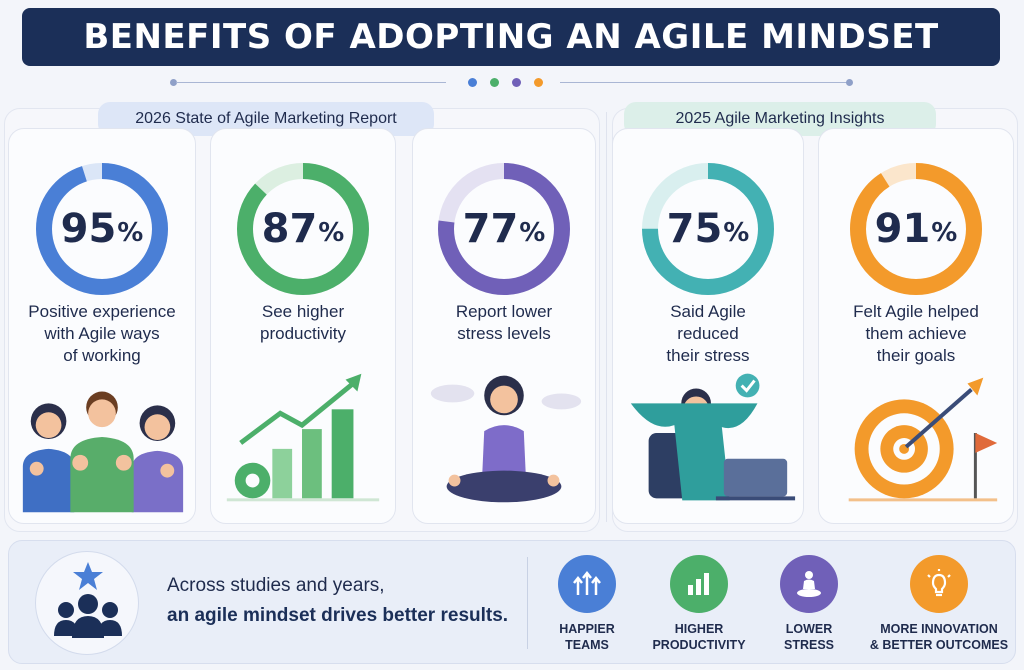  I want to click on title-banner: BENEFITS OF ADOPTING AN AGILE MINDSET, so click(511, 37).